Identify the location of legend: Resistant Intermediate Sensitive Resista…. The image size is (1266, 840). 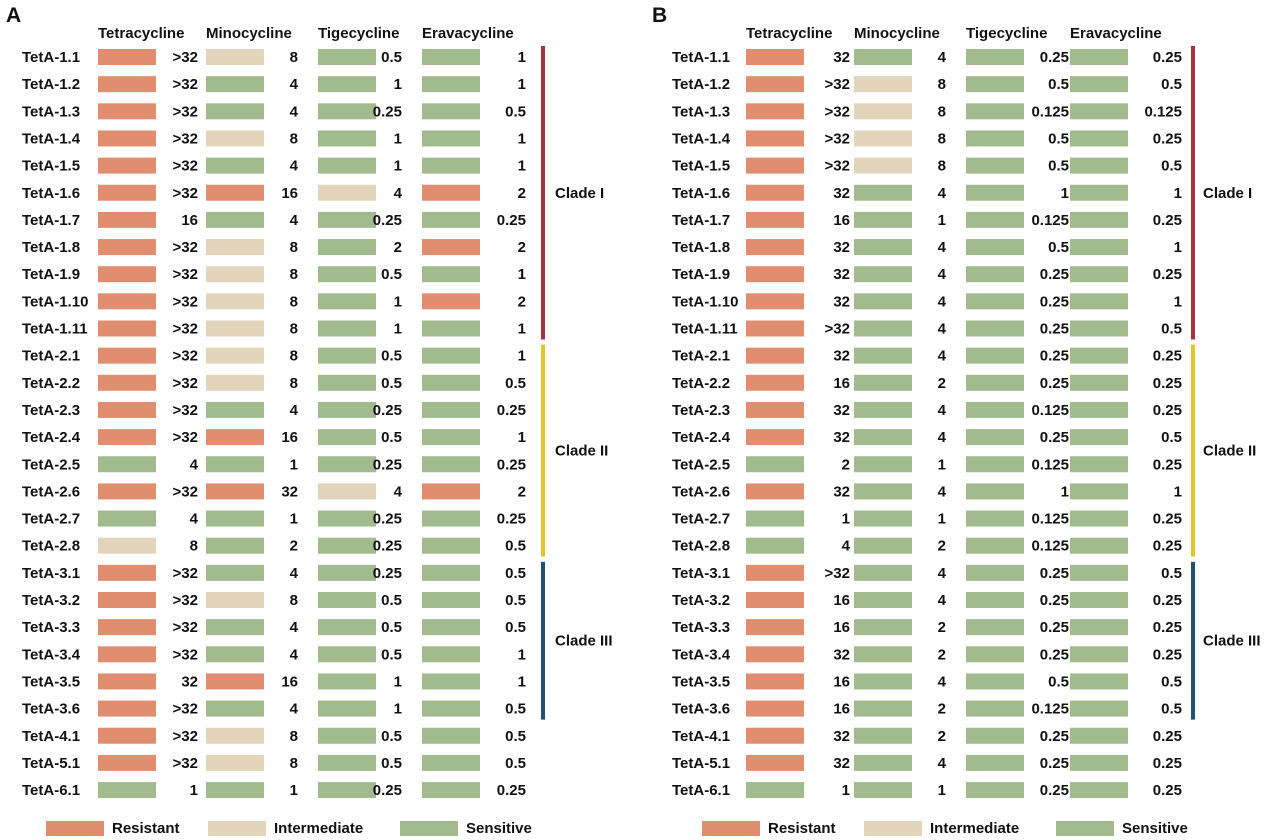
(633, 829).